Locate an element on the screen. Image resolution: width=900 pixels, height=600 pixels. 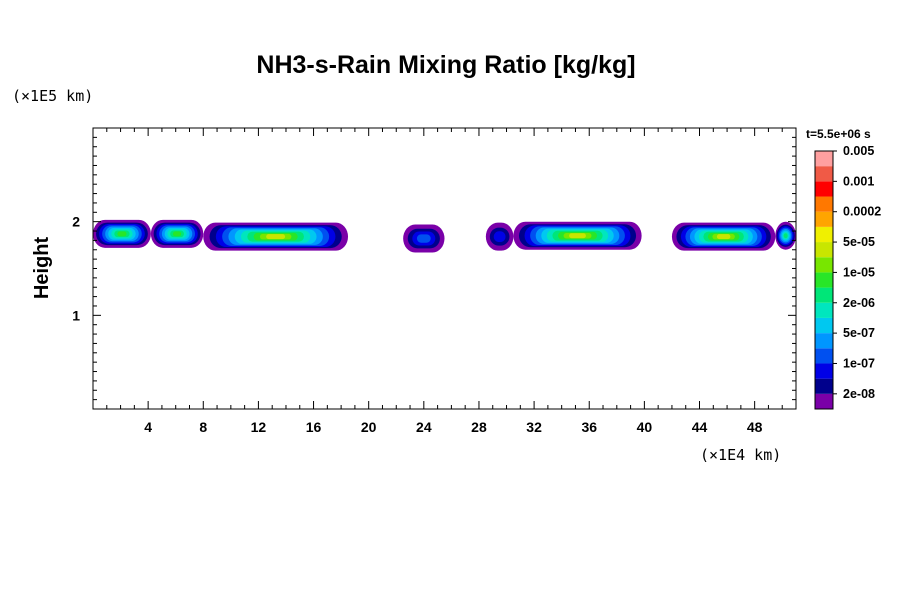
colorbar-frame is located at coordinates (824, 280).